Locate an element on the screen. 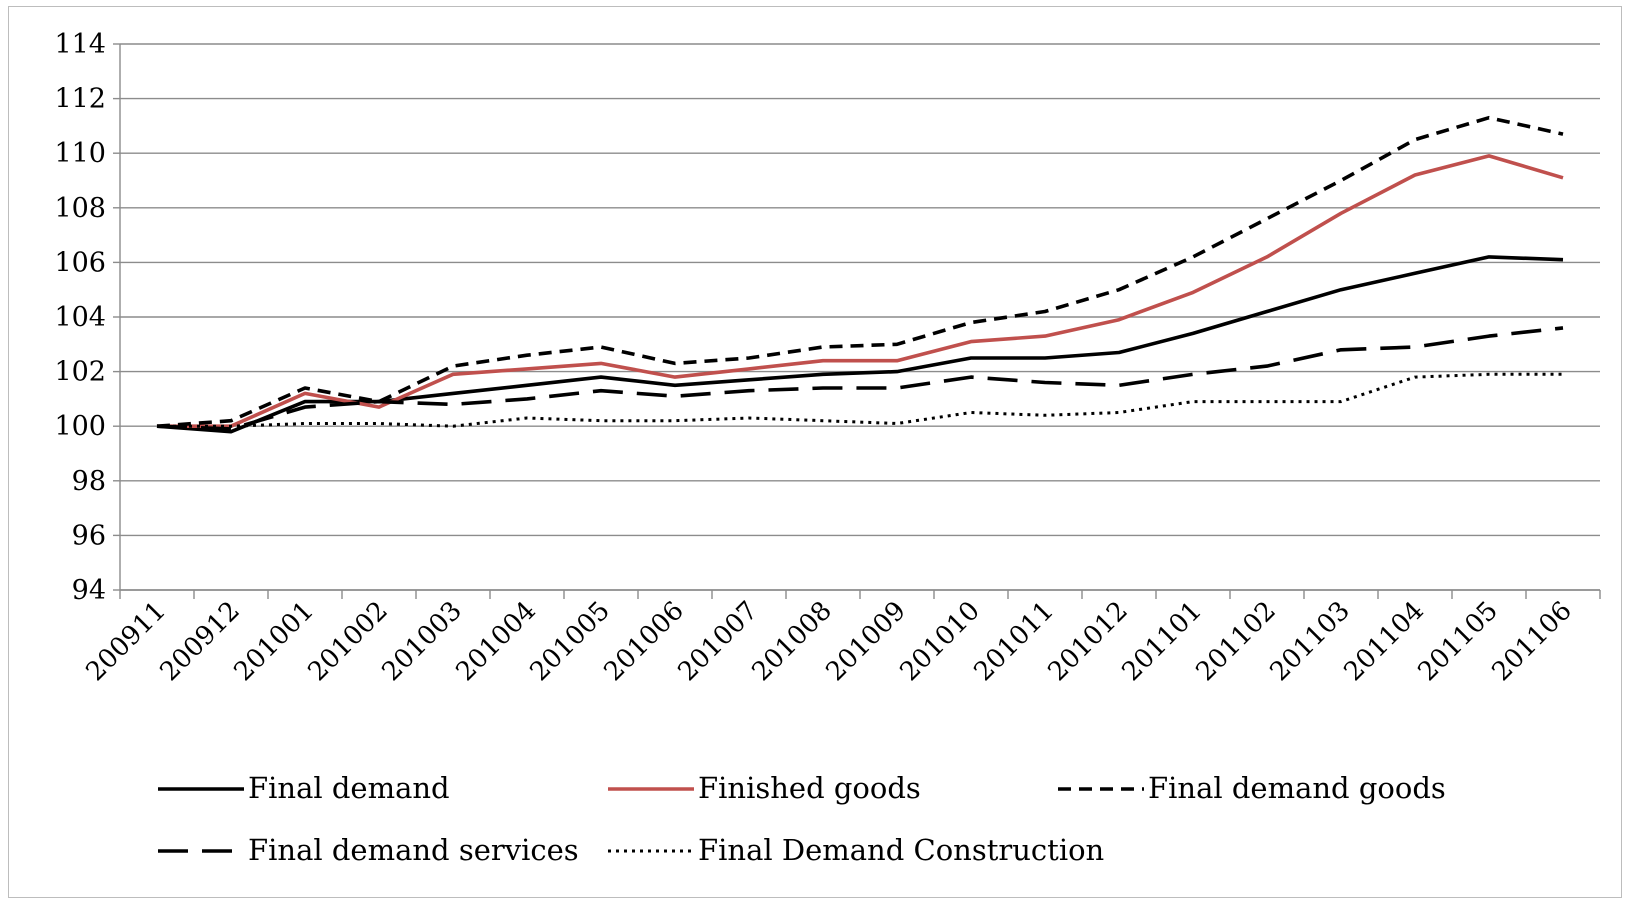 This screenshot has width=1633, height=909. x-tick-label: 201010 is located at coordinates (940, 641).